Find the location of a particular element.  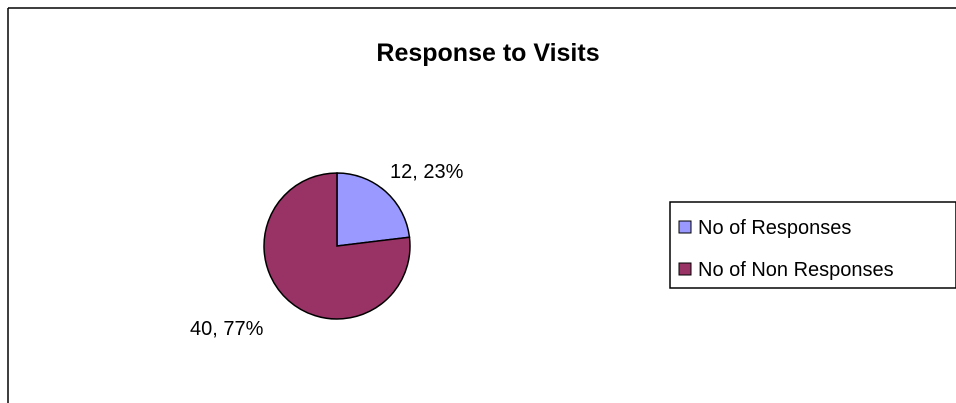

legend-box is located at coordinates (812, 245).